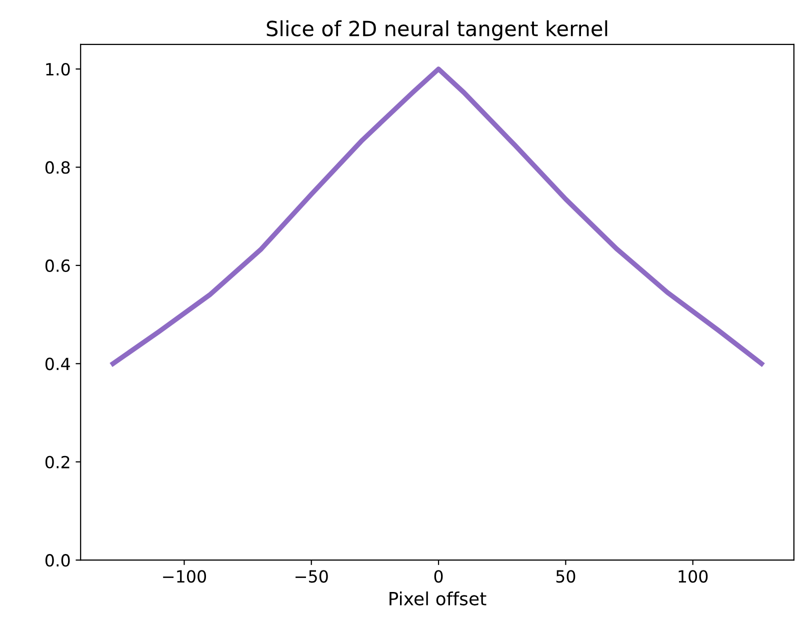  Describe the element at coordinates (57, 265) in the screenshot. I see `y-tick-label: 0.6` at that location.